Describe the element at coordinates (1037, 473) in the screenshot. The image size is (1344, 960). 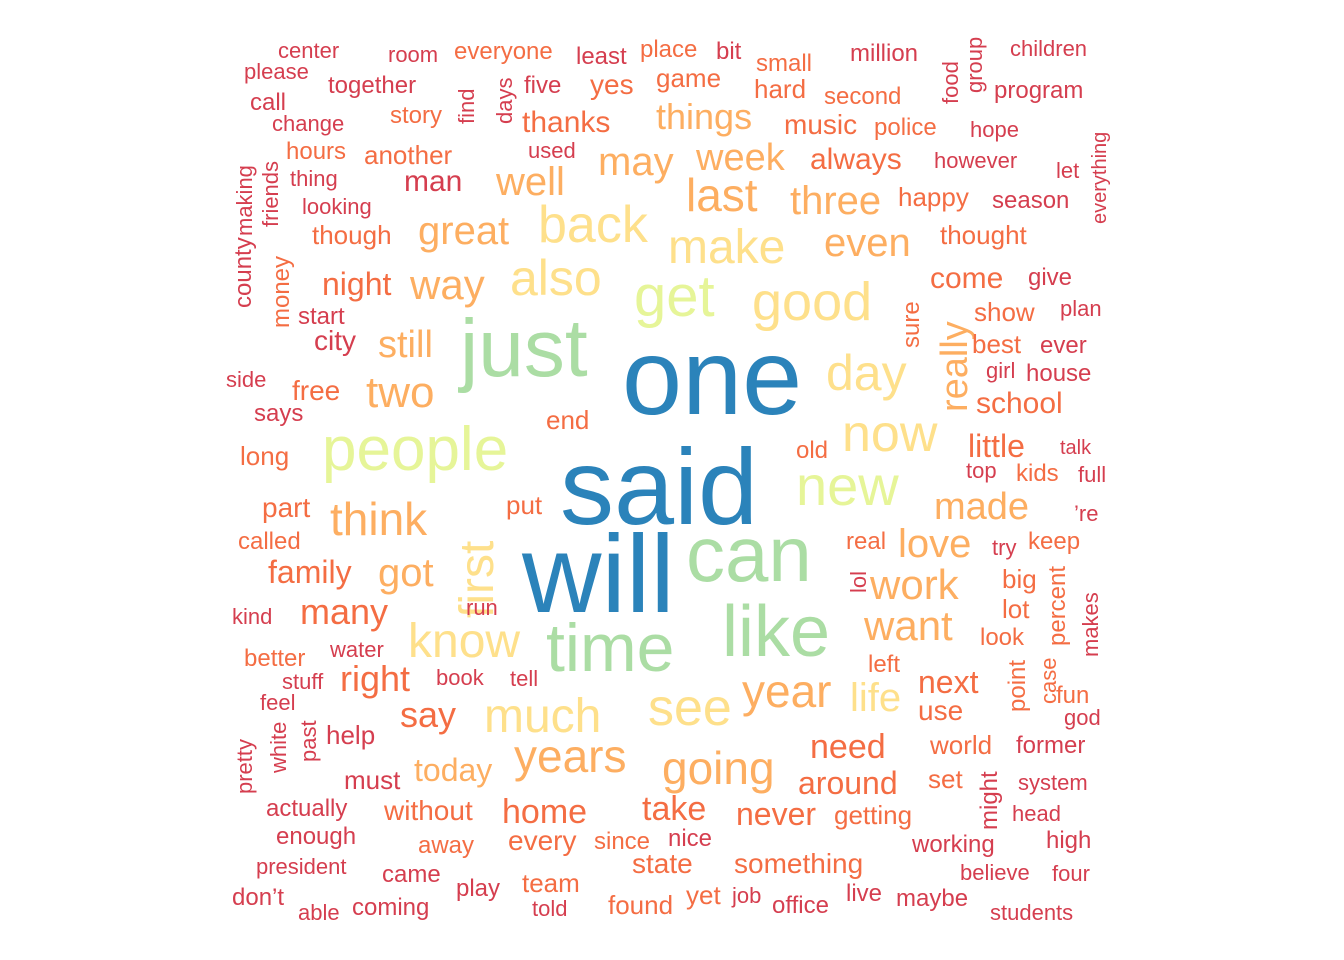
I see `word: kids` at that location.